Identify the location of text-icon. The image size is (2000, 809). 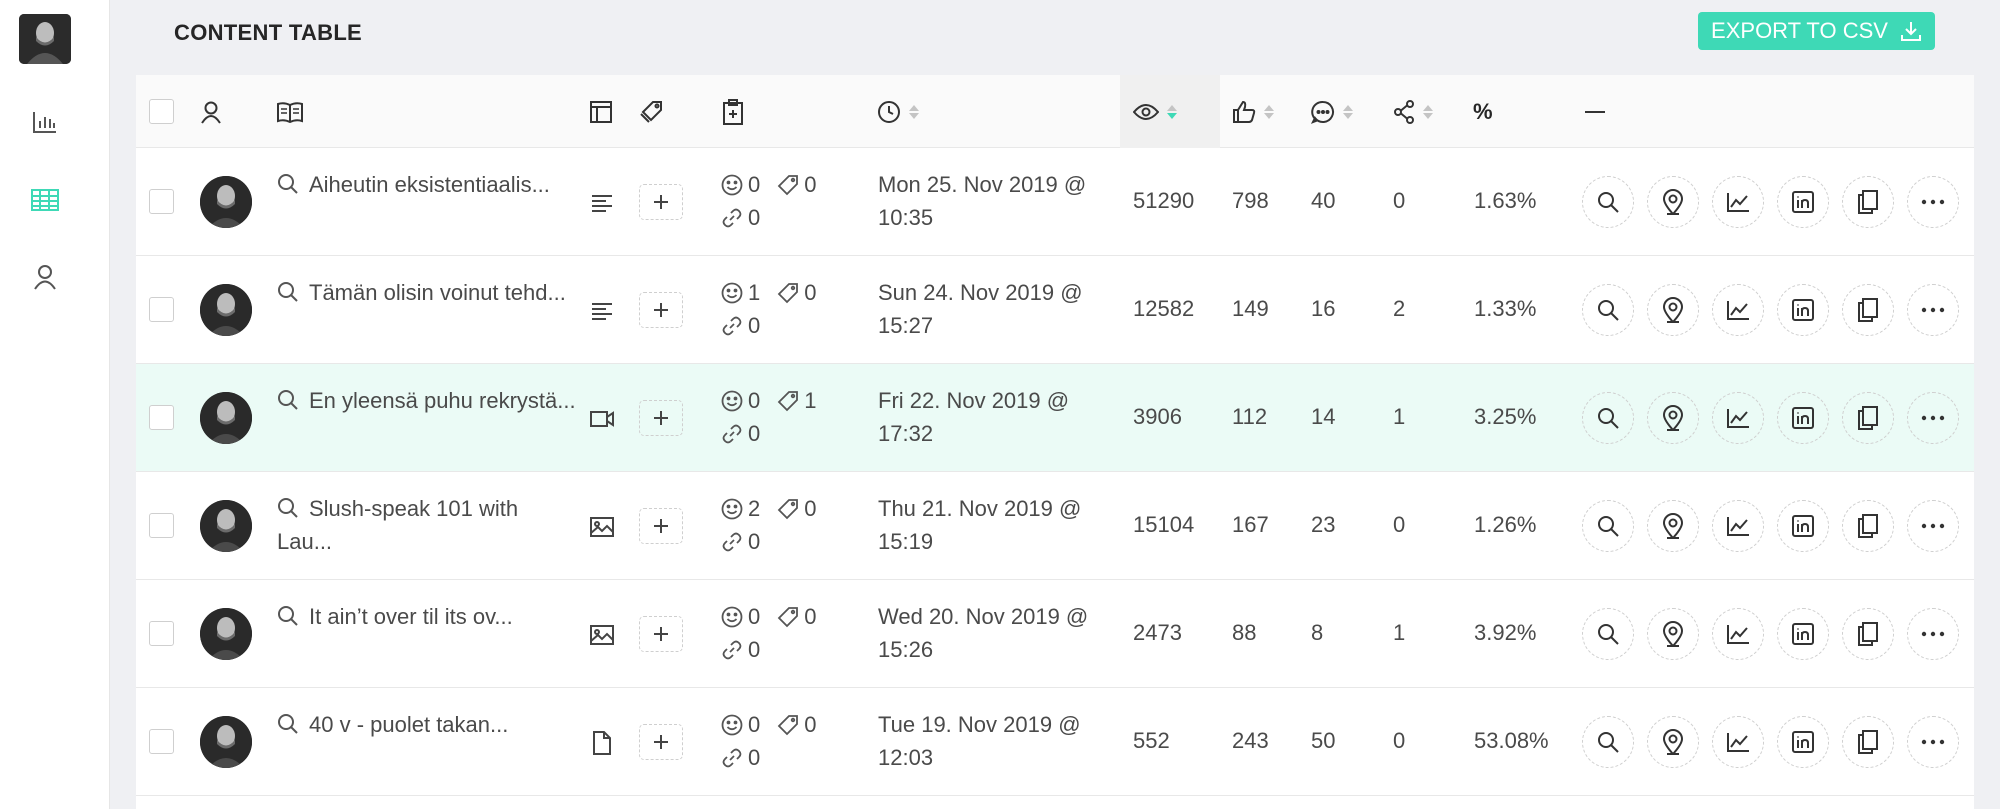
(602, 311).